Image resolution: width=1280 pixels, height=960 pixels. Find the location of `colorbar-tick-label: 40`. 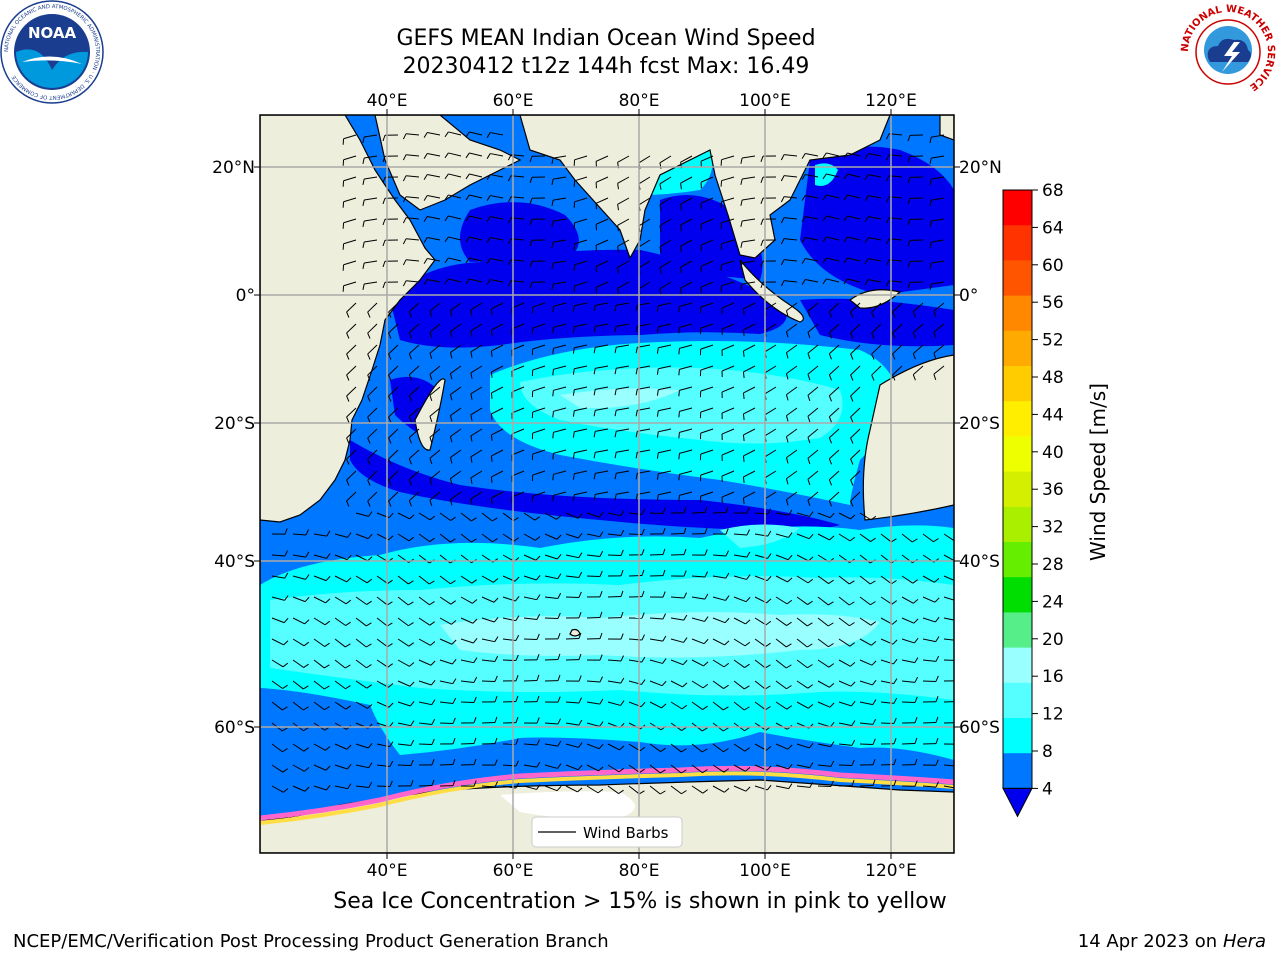

colorbar-tick-label: 40 is located at coordinates (1053, 453).